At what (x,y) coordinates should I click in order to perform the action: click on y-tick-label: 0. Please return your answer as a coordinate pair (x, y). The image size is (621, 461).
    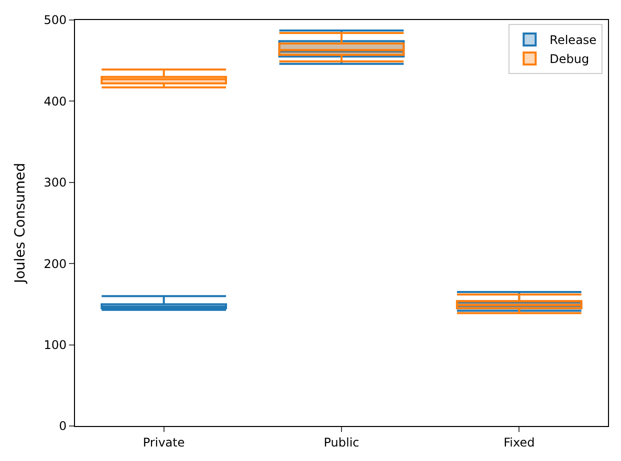
    Looking at the image, I should click on (62, 426).